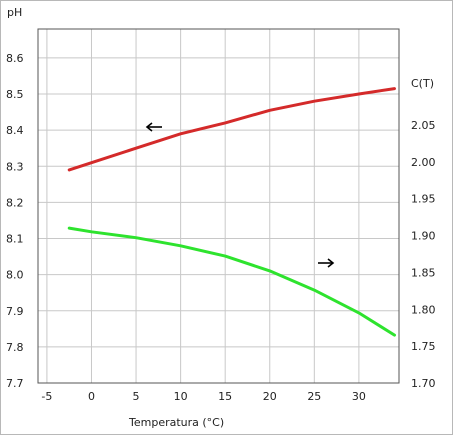  I want to click on x-axis-label: Temperatura (°C), so click(176, 422).